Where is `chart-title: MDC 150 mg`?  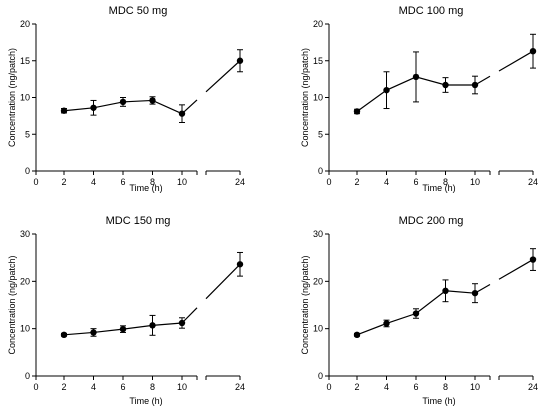
chart-title: MDC 150 mg is located at coordinates (138, 221).